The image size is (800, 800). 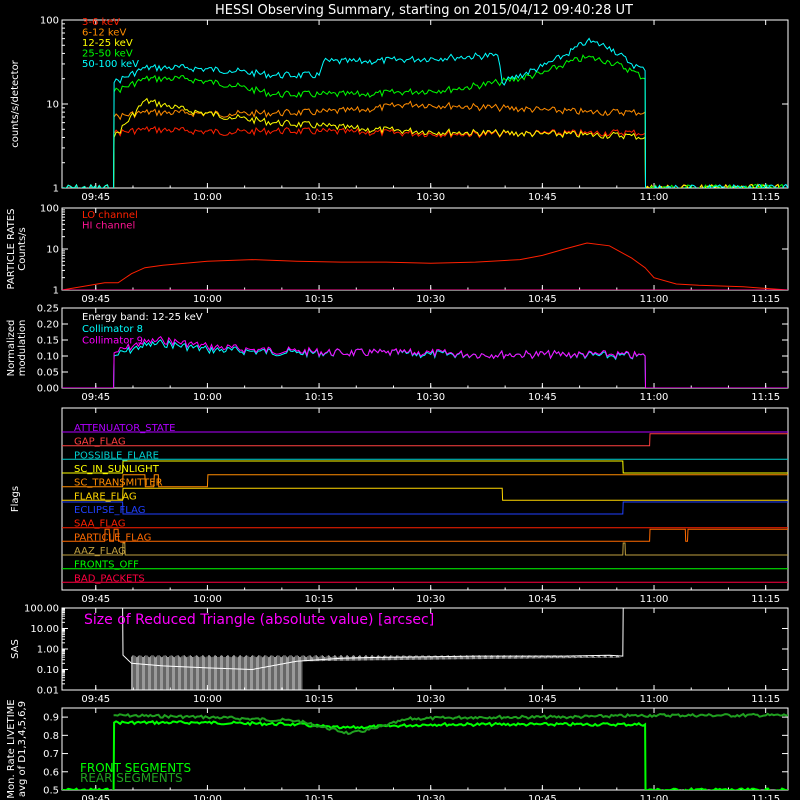 What do you see at coordinates (48, 691) in the screenshot?
I see `sas-ytick-label: 0.01` at bounding box center [48, 691].